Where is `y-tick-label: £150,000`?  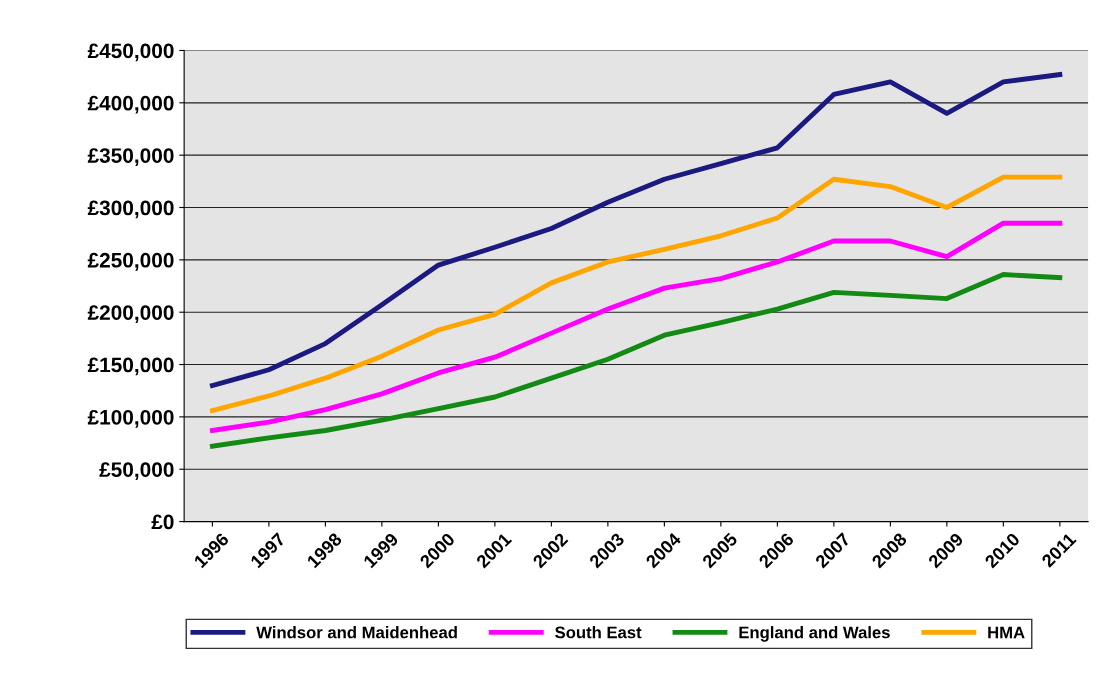 y-tick-label: £150,000 is located at coordinates (130, 366).